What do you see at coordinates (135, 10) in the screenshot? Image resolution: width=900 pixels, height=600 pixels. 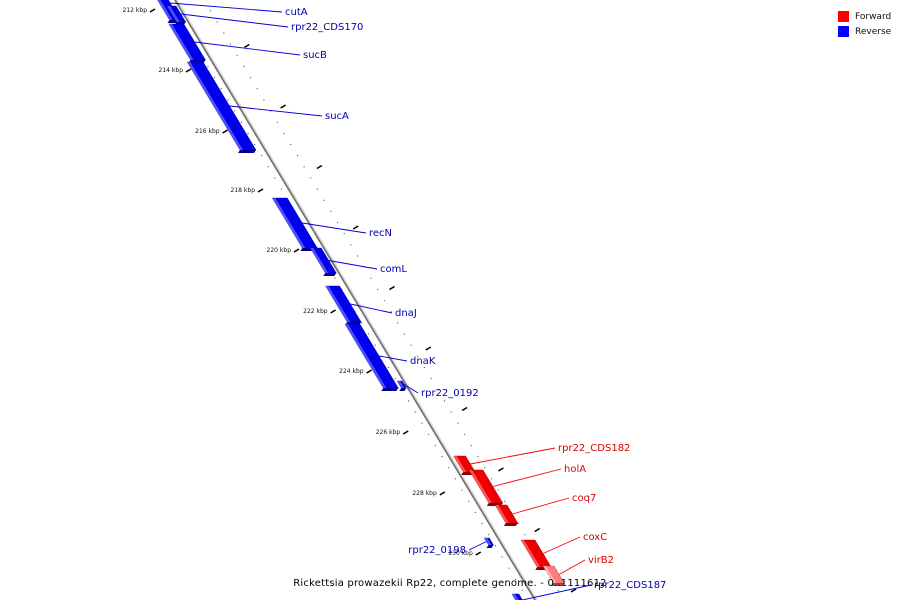 I see `tick-label: 212 kbp` at bounding box center [135, 10].